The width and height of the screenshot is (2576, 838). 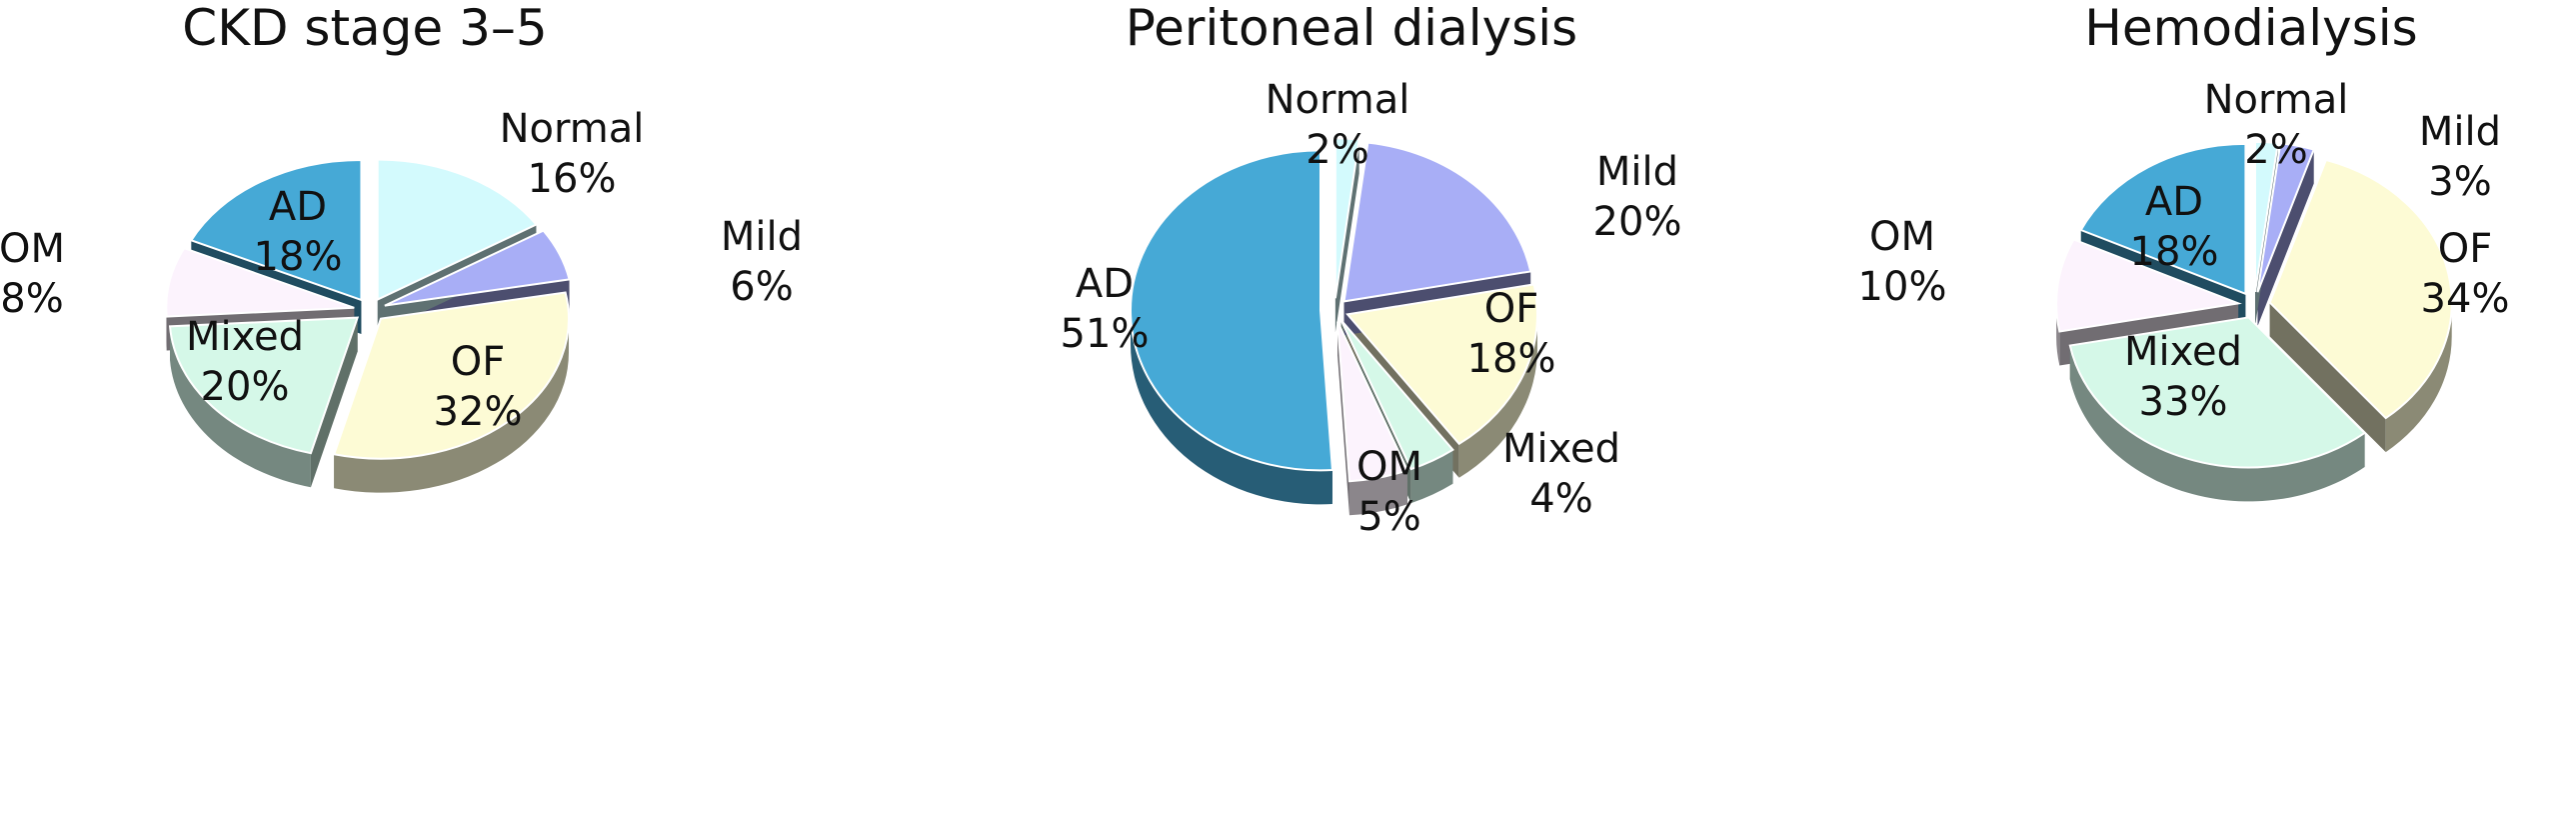 What do you see at coordinates (1637, 222) in the screenshot?
I see `slice-percent-mild: 20%` at bounding box center [1637, 222].